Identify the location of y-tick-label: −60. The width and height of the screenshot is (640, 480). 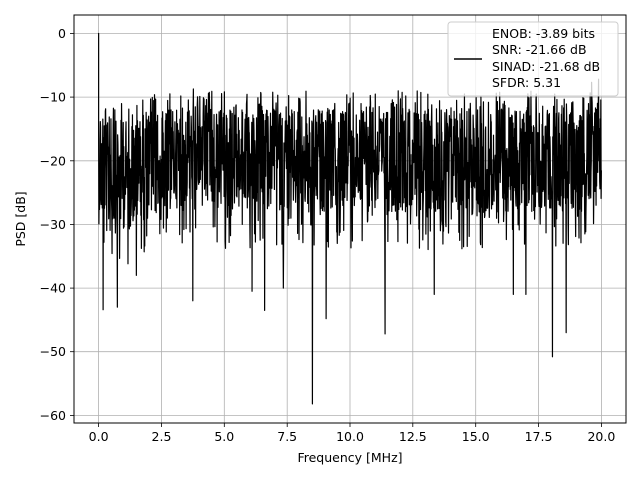
(53, 415).